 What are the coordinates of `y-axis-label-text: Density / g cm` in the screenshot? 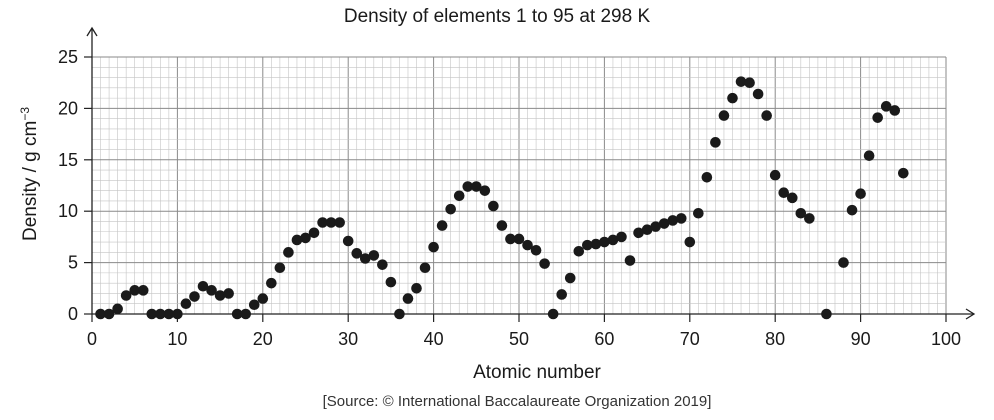 It's located at (31, 181).